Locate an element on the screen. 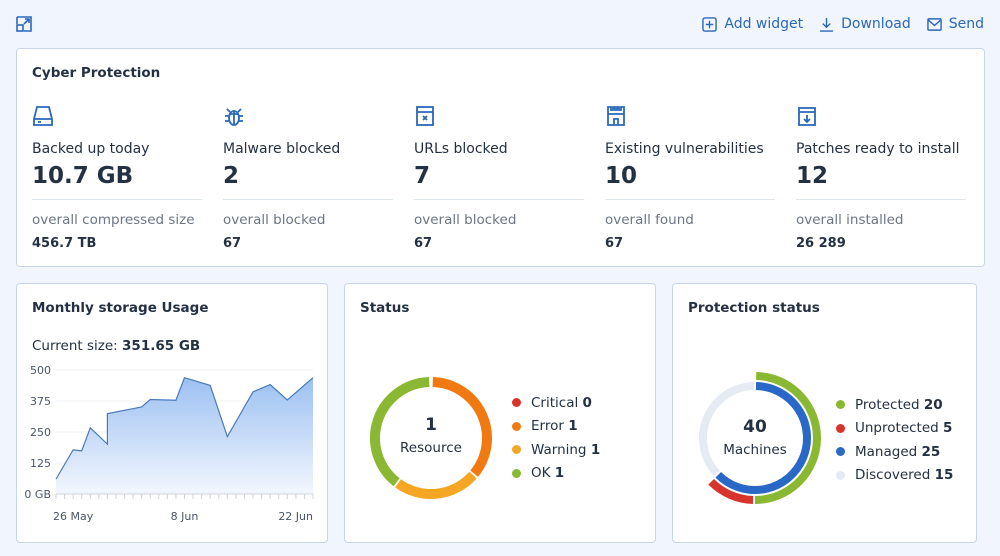 This screenshot has width=1000, height=556. widget-title: Cyber Protection is located at coordinates (96, 73).